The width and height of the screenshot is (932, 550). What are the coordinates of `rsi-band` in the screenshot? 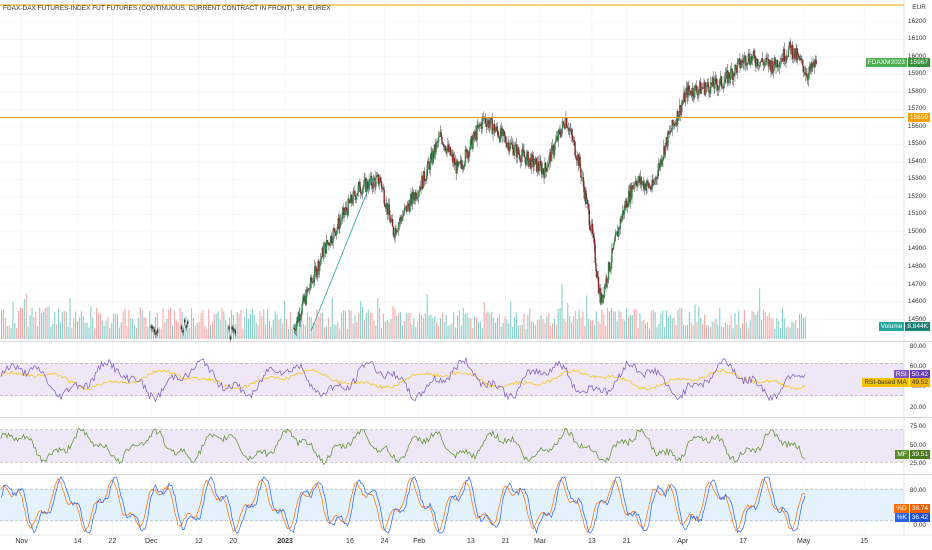 It's located at (452, 379).